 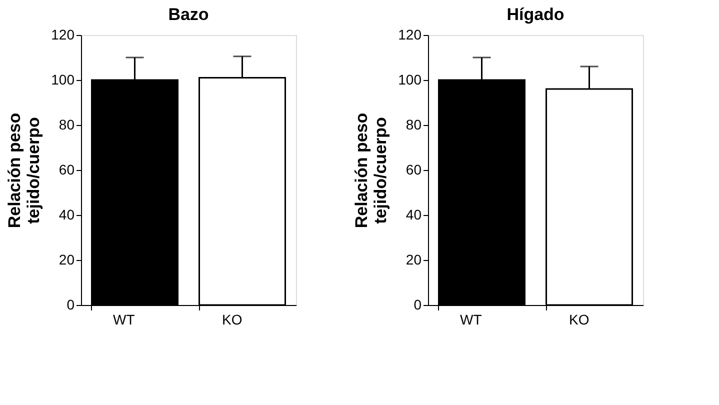 I want to click on chart-title: Hígado, so click(x=535, y=14).